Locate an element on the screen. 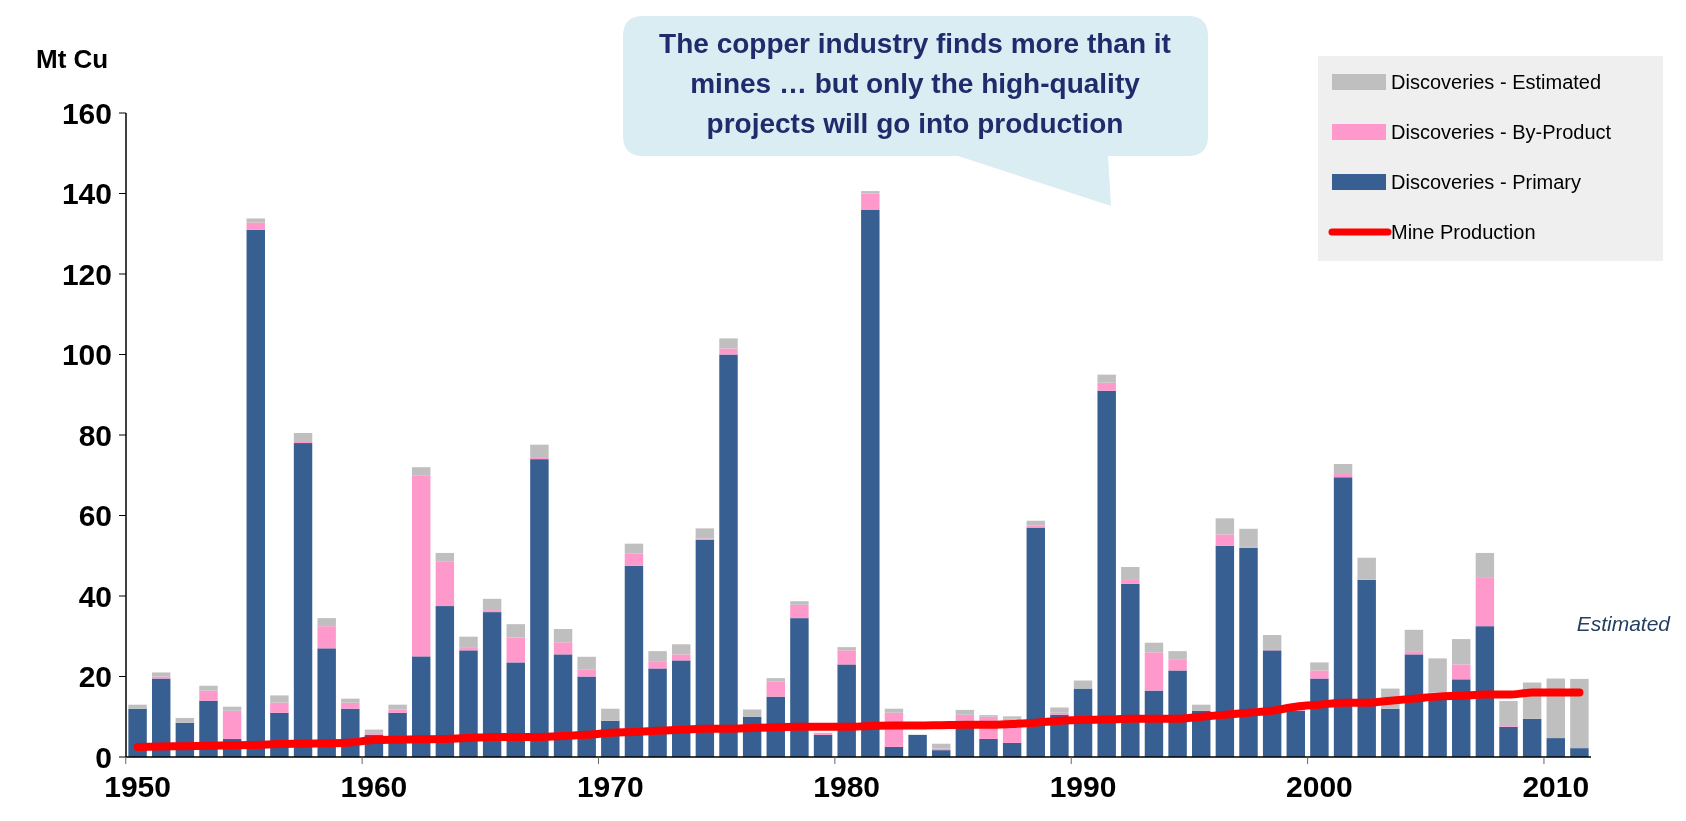 This screenshot has width=1686, height=821. y-tick-label: 60 is located at coordinates (95, 515).